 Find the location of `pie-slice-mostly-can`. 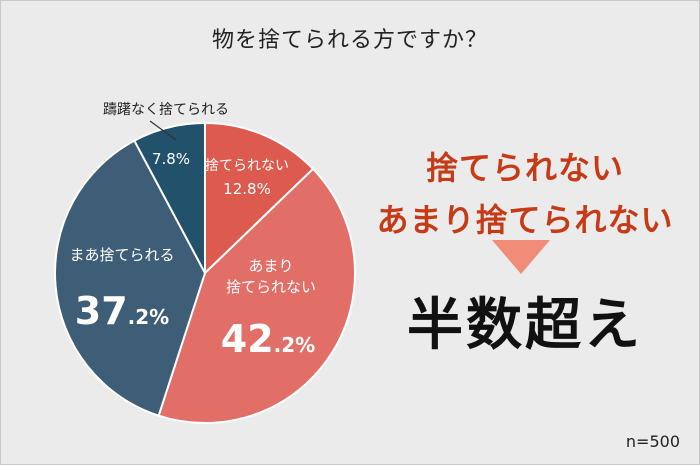

pie-slice-mostly-can is located at coordinates (130, 278).